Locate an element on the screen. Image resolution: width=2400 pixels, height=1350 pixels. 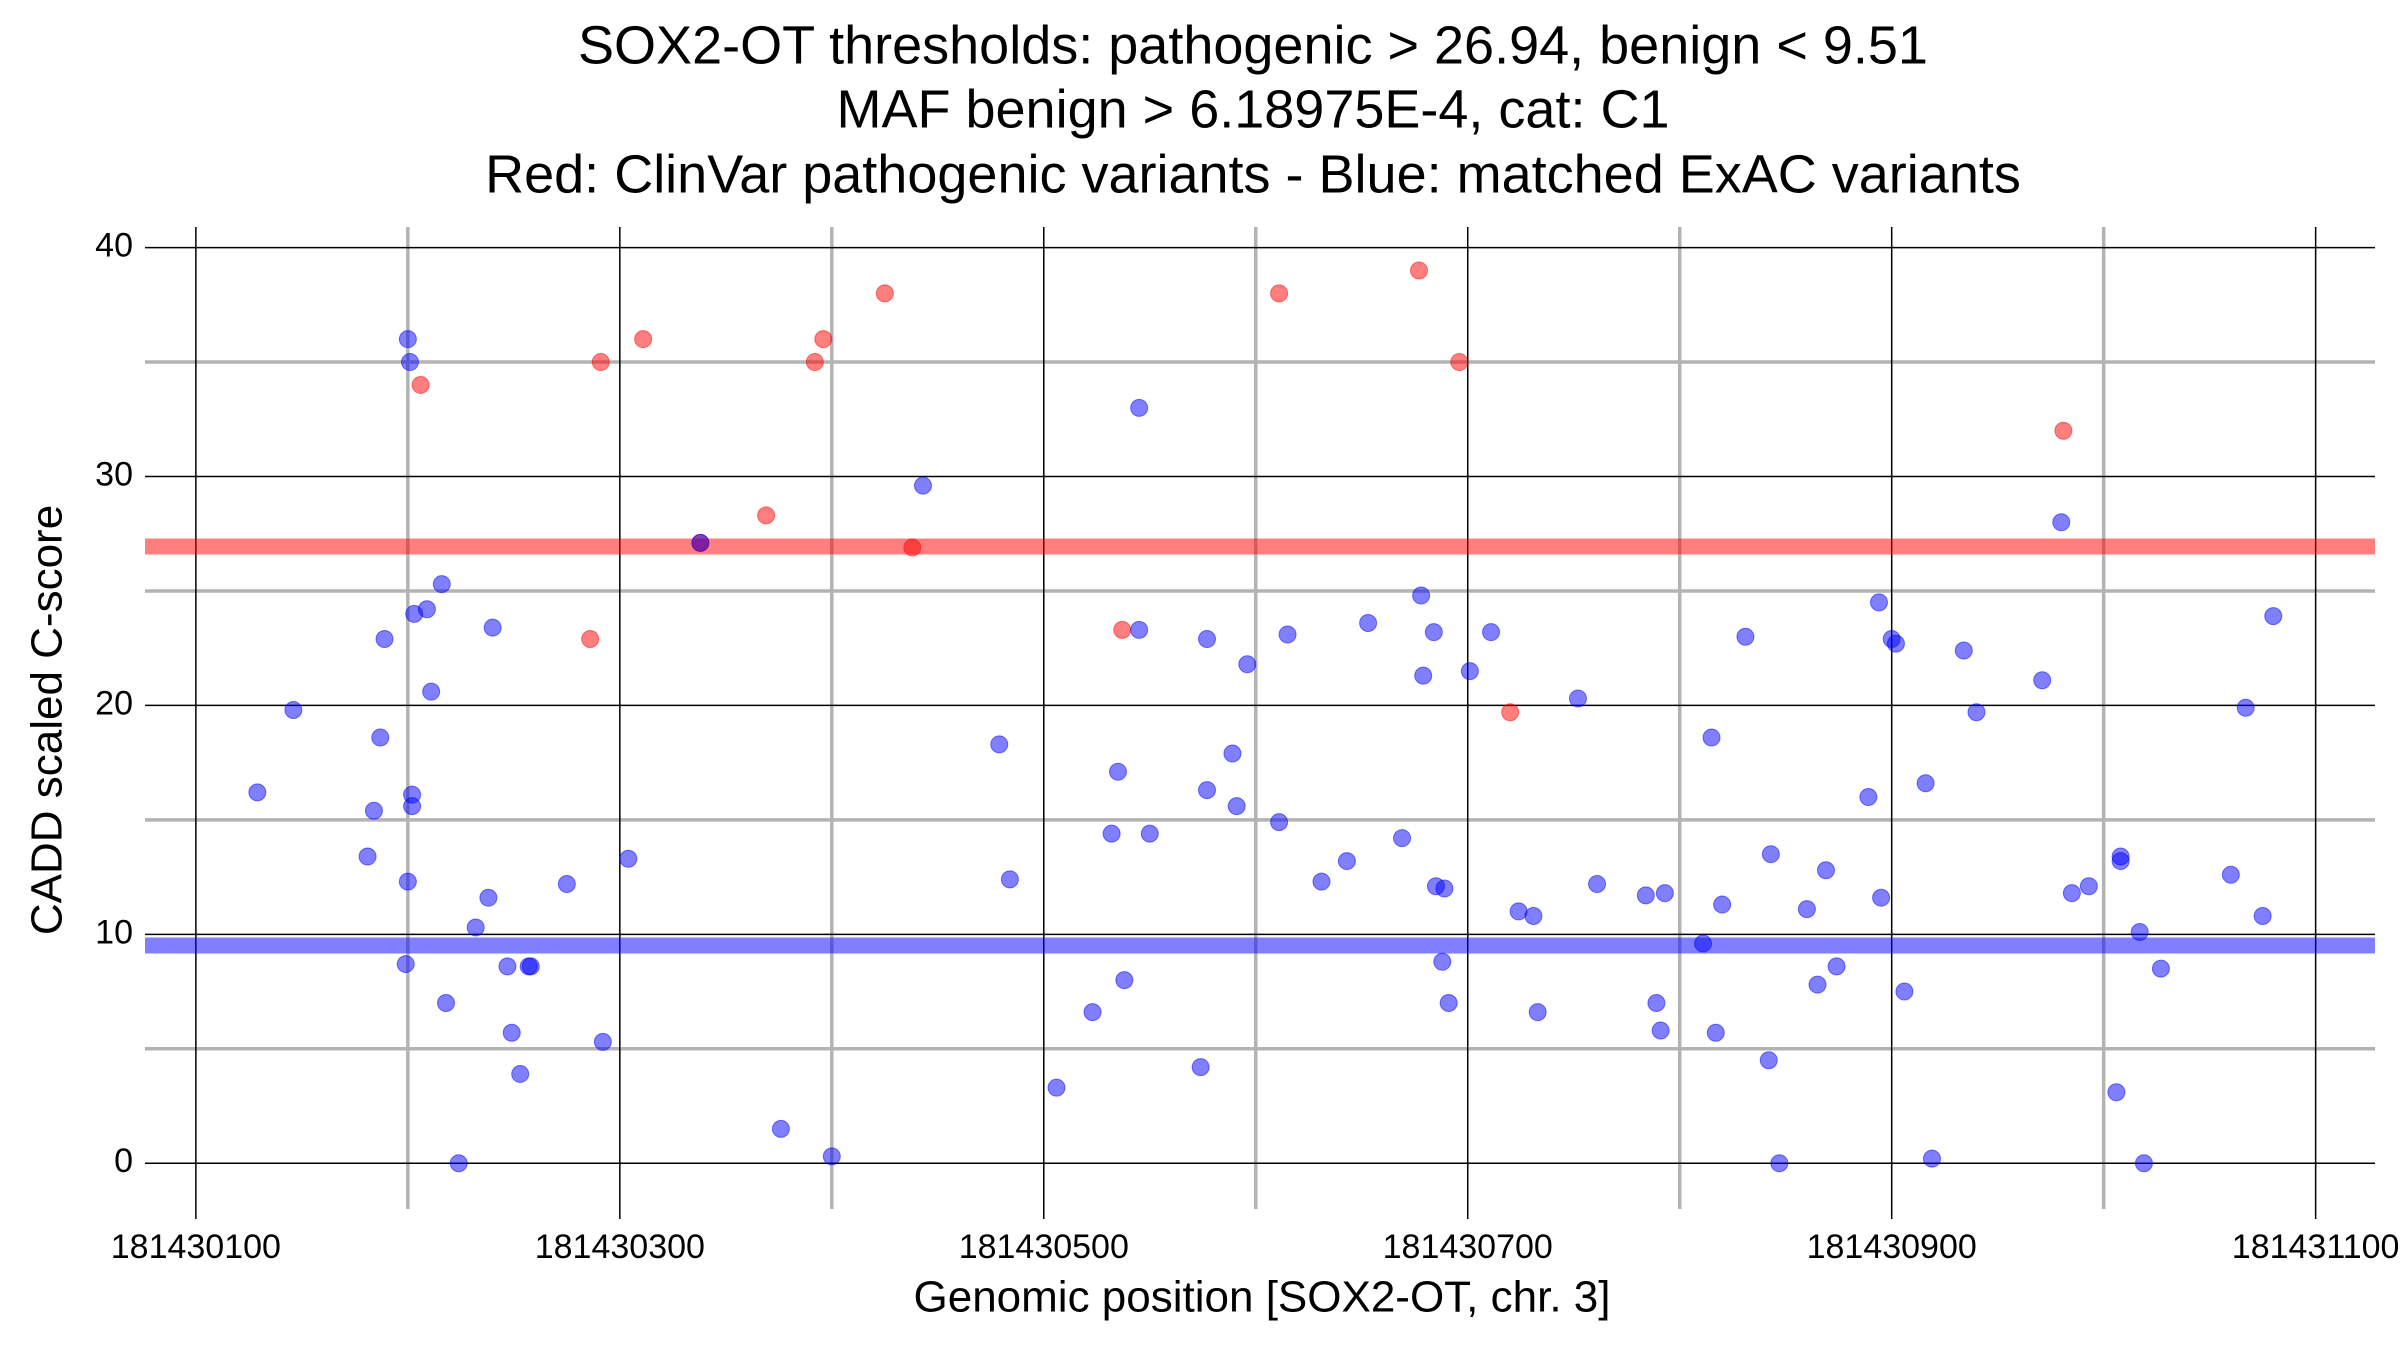
x-axis-label: Genomic position [SOX2-OT, chr. 3] is located at coordinates (1262, 1297).